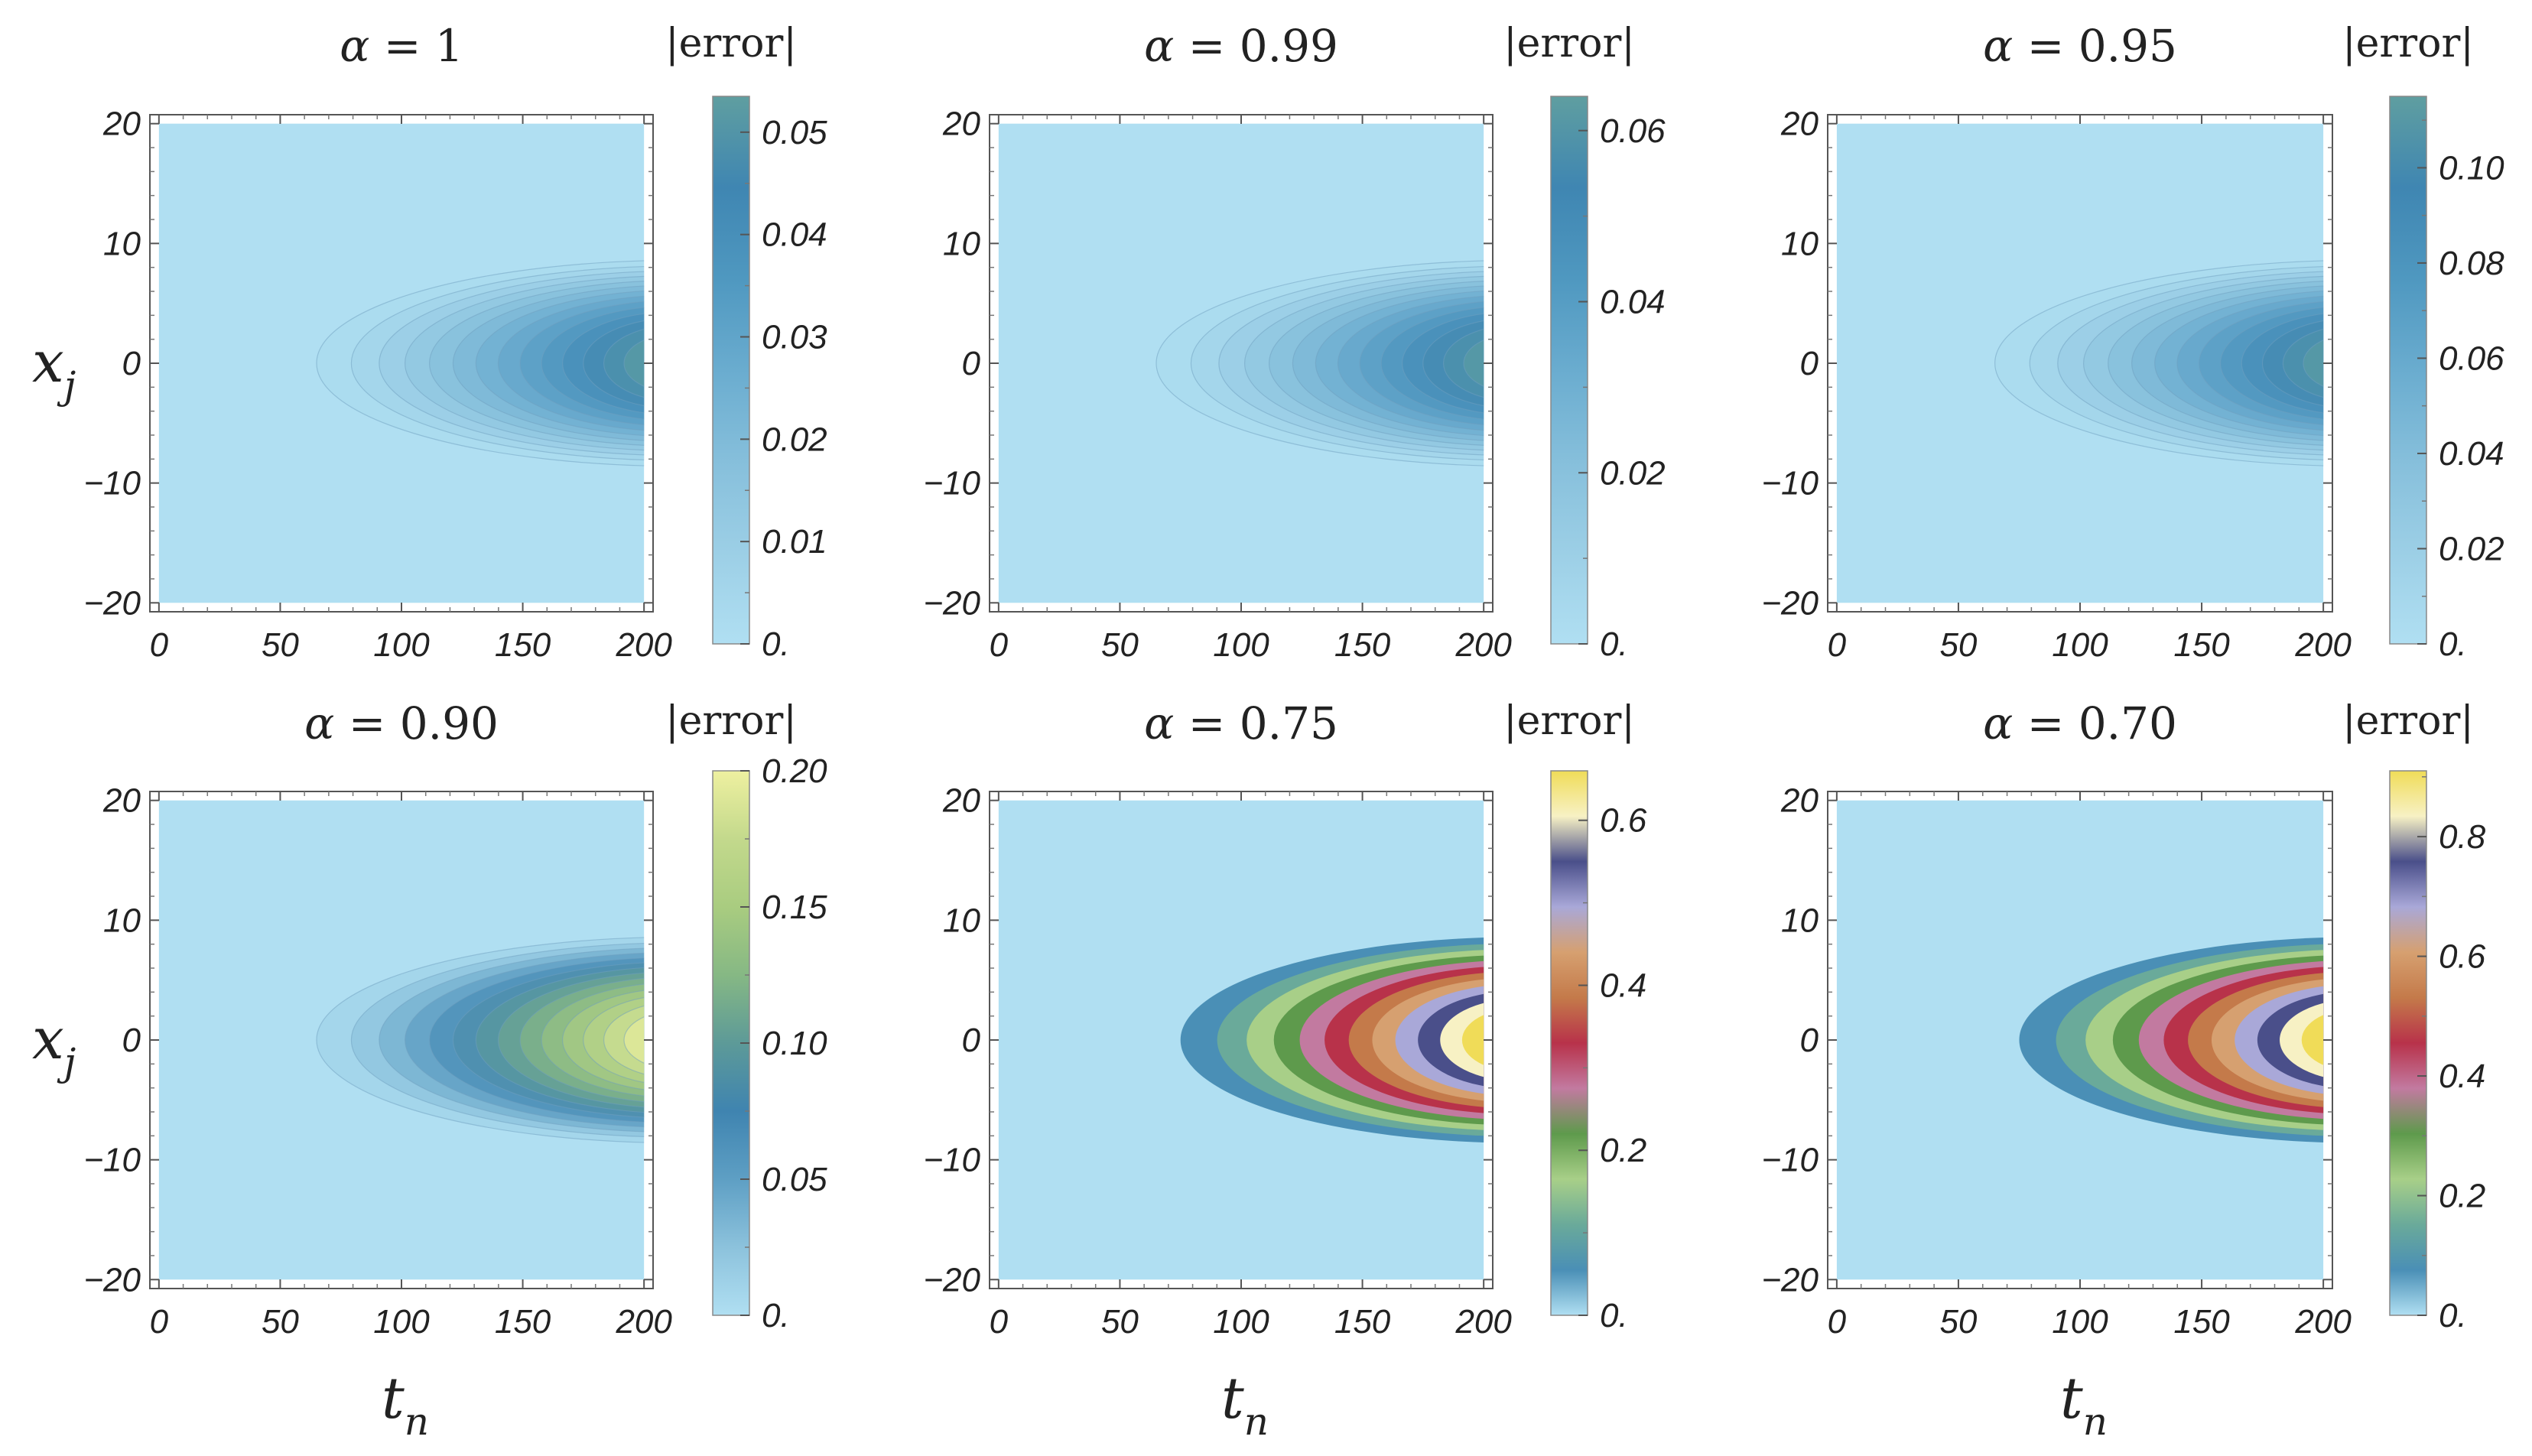 The height and width of the screenshot is (1456, 2532). I want to click on colorbar-tick-label: 0.03, so click(794, 337).